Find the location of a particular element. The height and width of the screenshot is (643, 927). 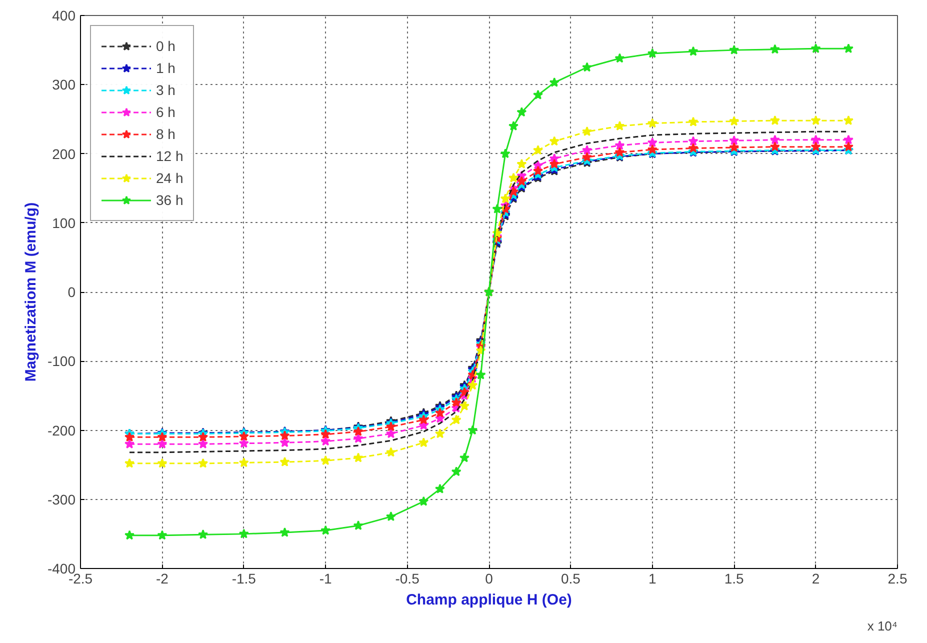

x-tick-label: 1 is located at coordinates (652, 578).